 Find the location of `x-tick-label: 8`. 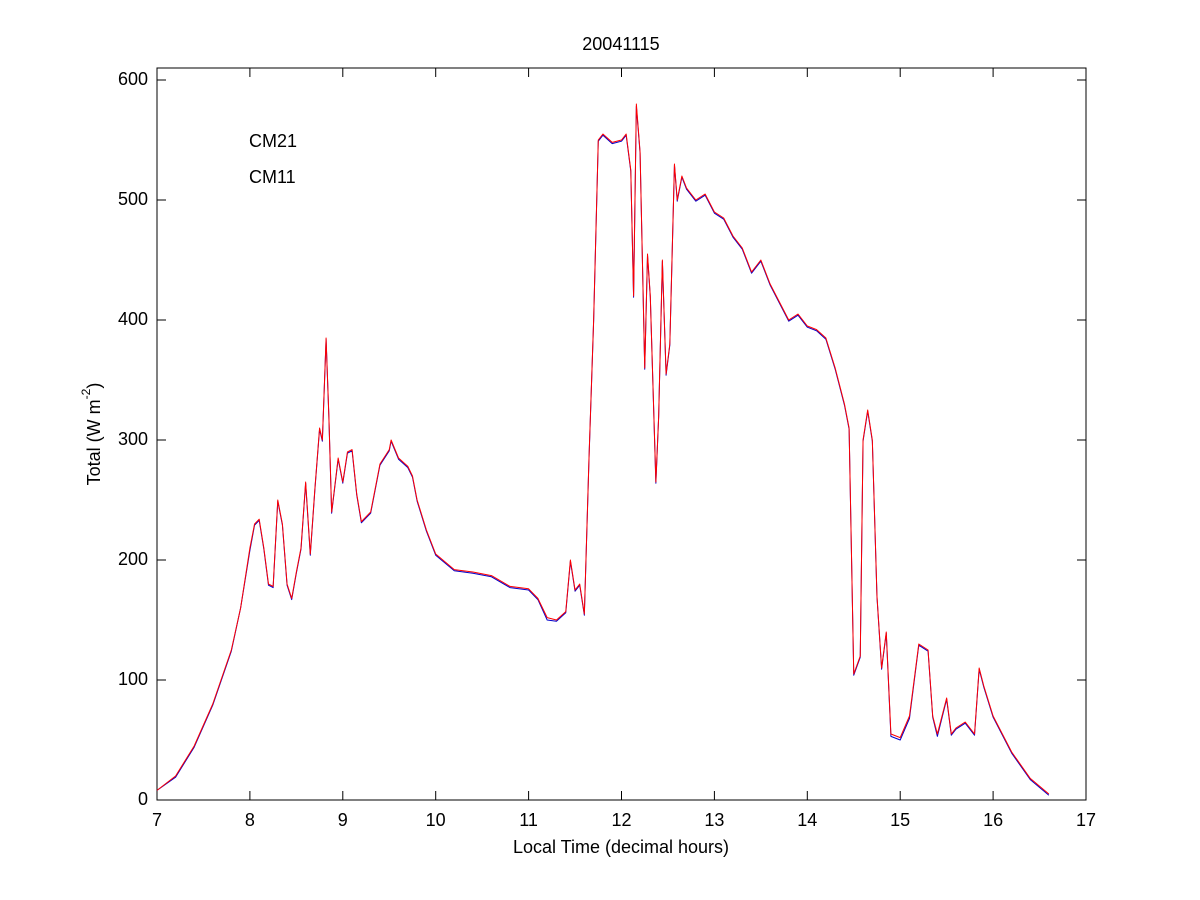

x-tick-label: 8 is located at coordinates (250, 820).